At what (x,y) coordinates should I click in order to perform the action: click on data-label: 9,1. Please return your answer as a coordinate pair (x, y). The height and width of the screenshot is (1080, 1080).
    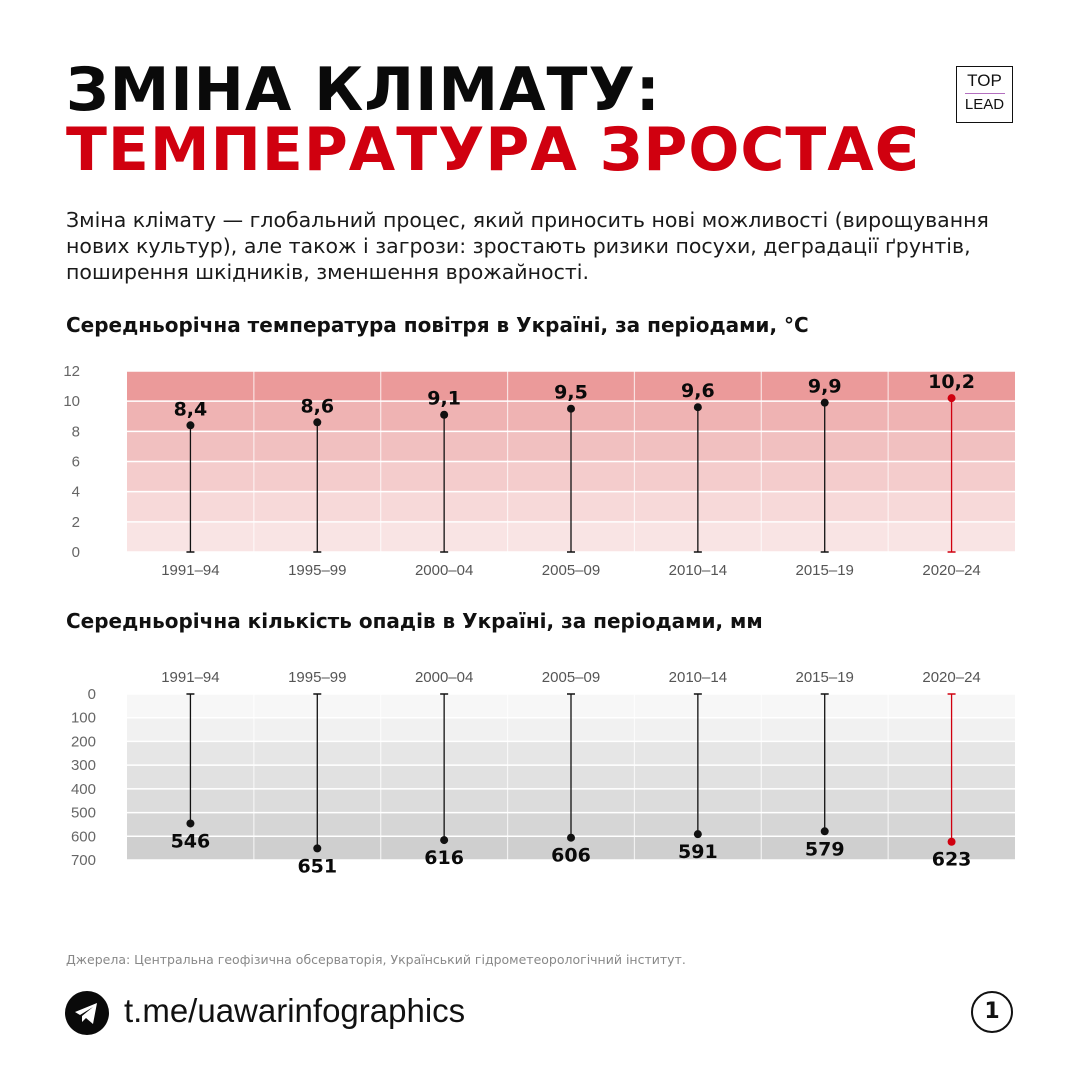
    Looking at the image, I should click on (444, 399).